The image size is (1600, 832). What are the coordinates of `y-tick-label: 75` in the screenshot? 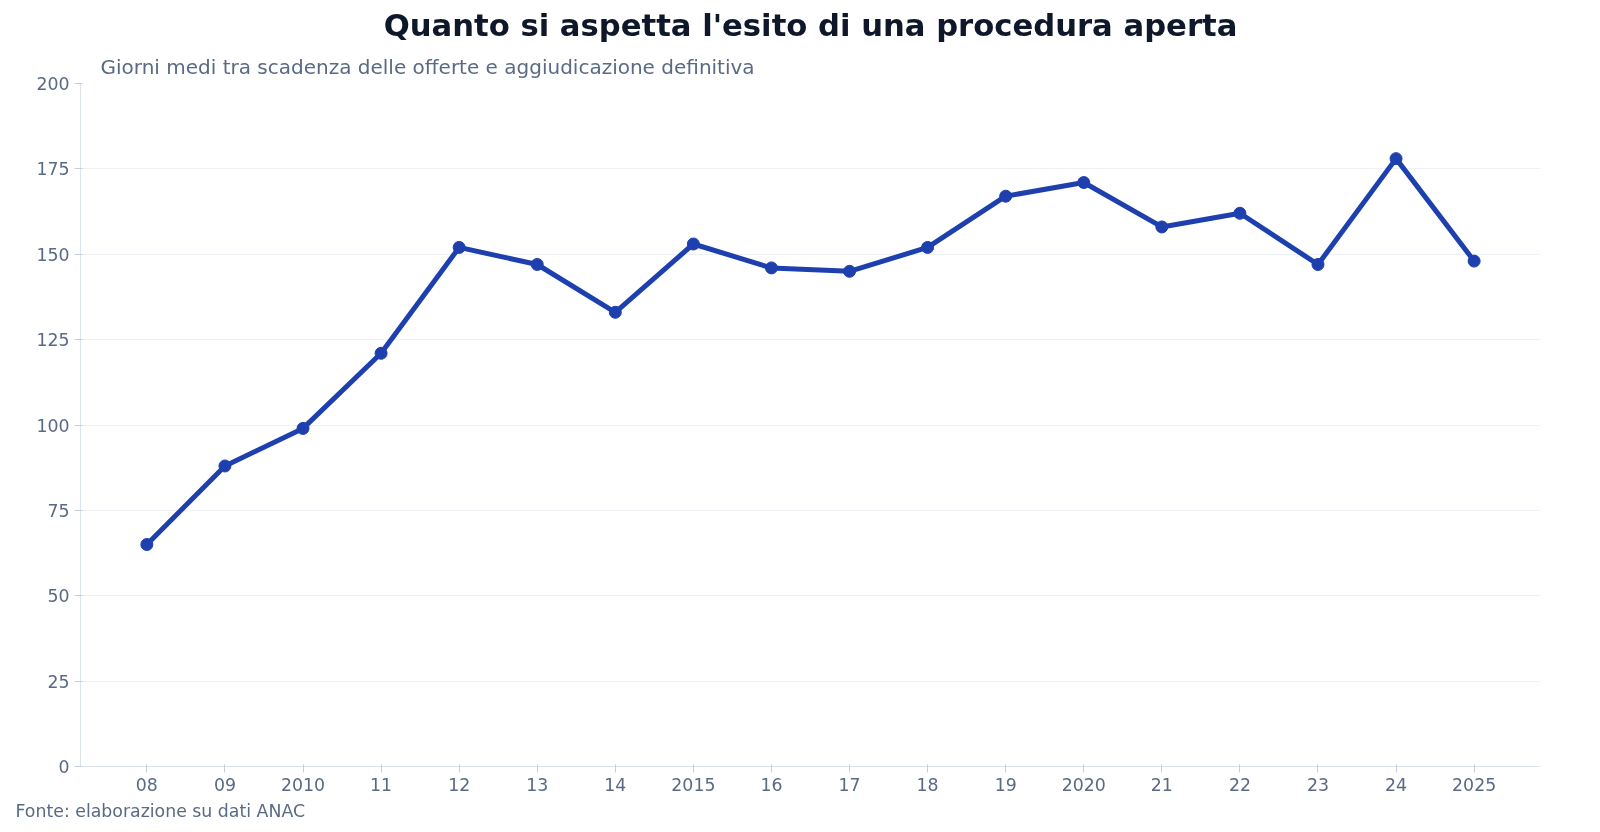 It's located at (58, 510).